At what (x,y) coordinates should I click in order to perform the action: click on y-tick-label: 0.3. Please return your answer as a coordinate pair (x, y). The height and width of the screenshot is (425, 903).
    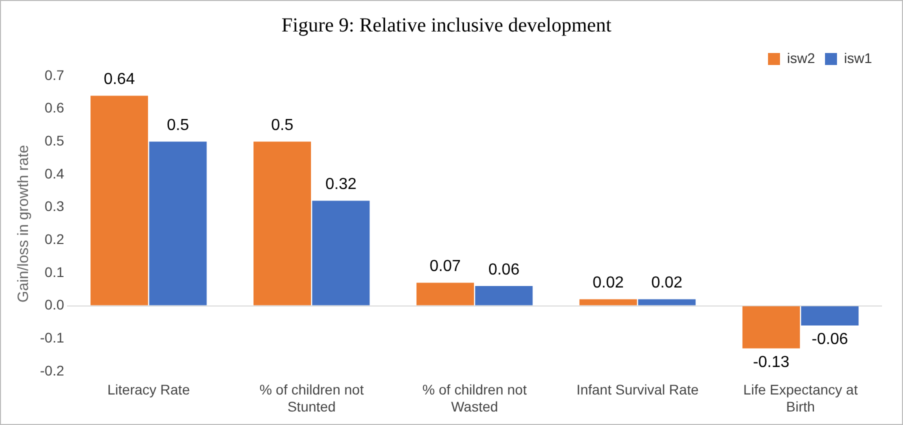
    Looking at the image, I should click on (54, 206).